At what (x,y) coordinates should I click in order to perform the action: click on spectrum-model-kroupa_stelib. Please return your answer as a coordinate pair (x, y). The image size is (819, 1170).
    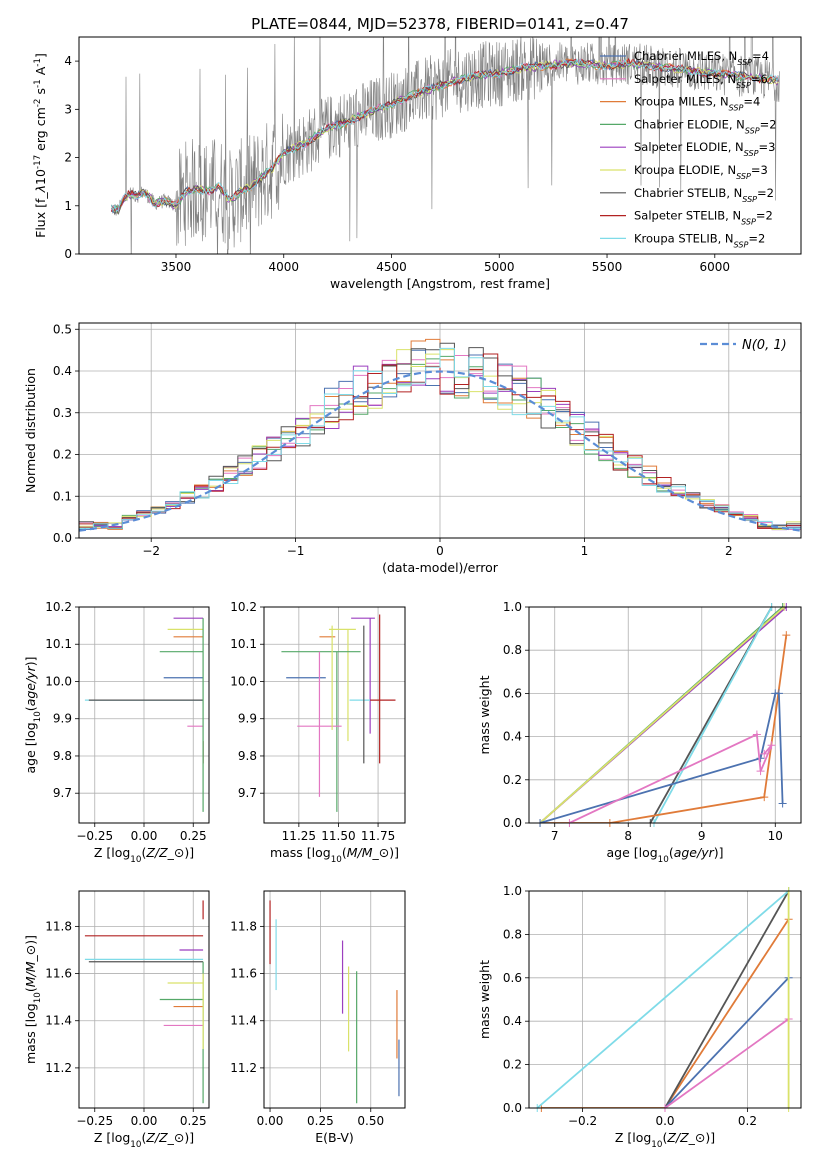
    Looking at the image, I should click on (444, 135).